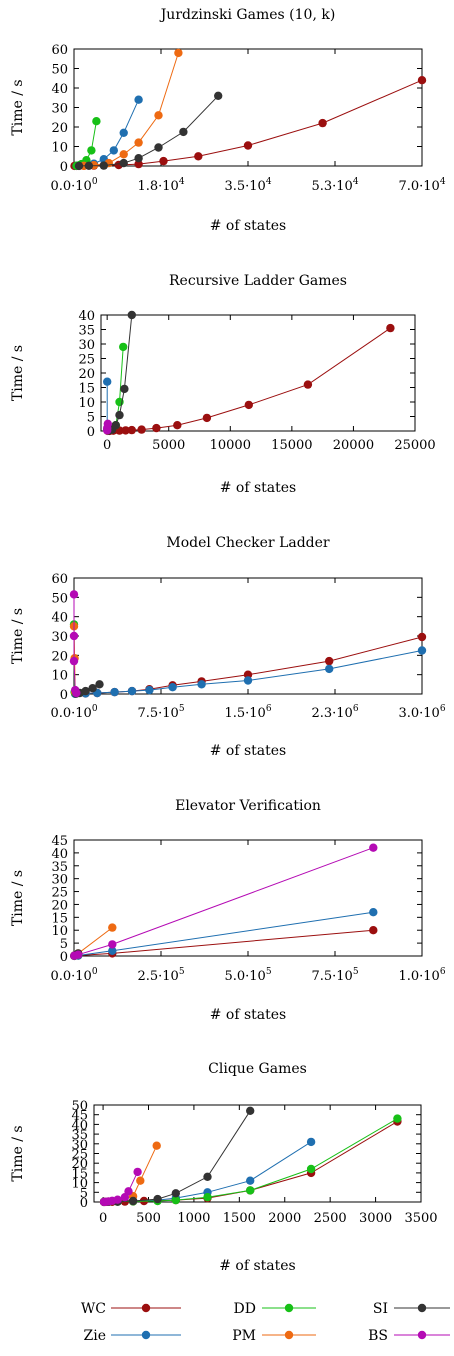  Describe the element at coordinates (414, 445) in the screenshot. I see `x-tick-label: 25000` at that location.